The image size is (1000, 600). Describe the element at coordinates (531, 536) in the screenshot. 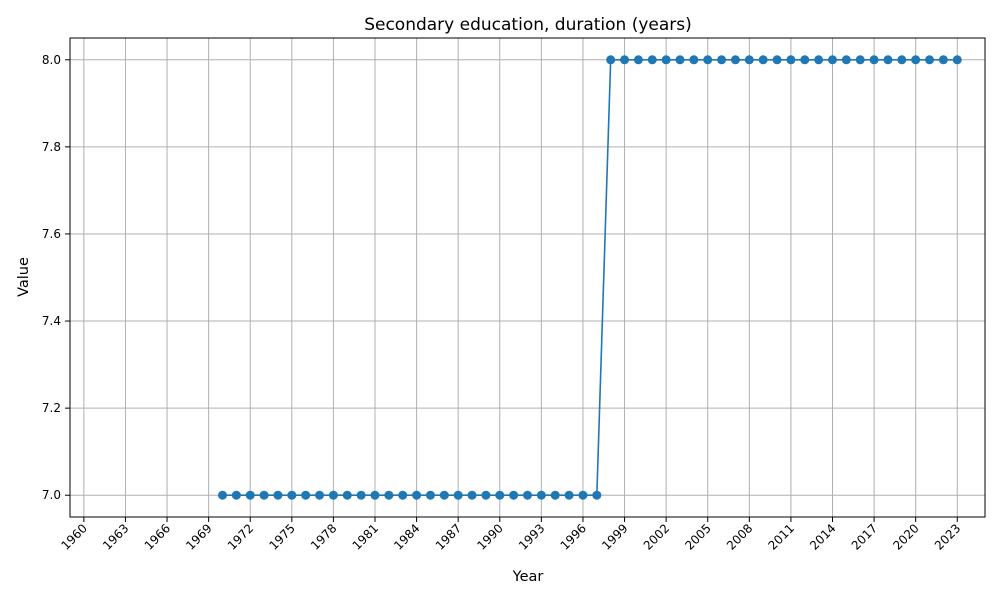

I see `x-tick-label: 1993` at that location.